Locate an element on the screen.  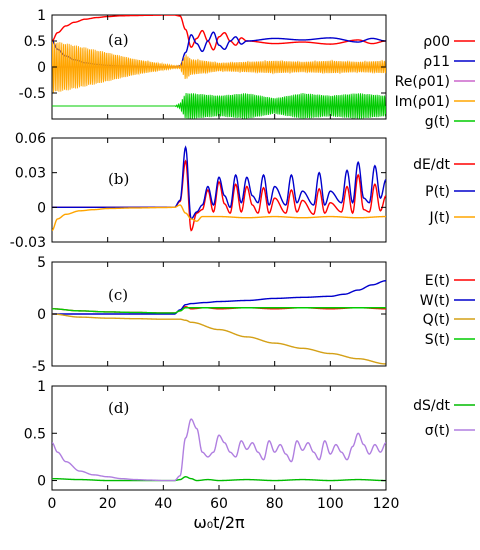
x-tick-label: 60 is located at coordinates (219, 504).